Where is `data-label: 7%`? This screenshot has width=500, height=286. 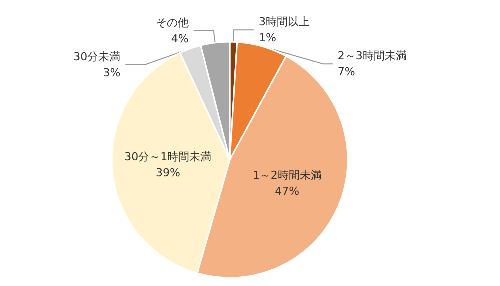
data-label: 7% is located at coordinates (347, 72).